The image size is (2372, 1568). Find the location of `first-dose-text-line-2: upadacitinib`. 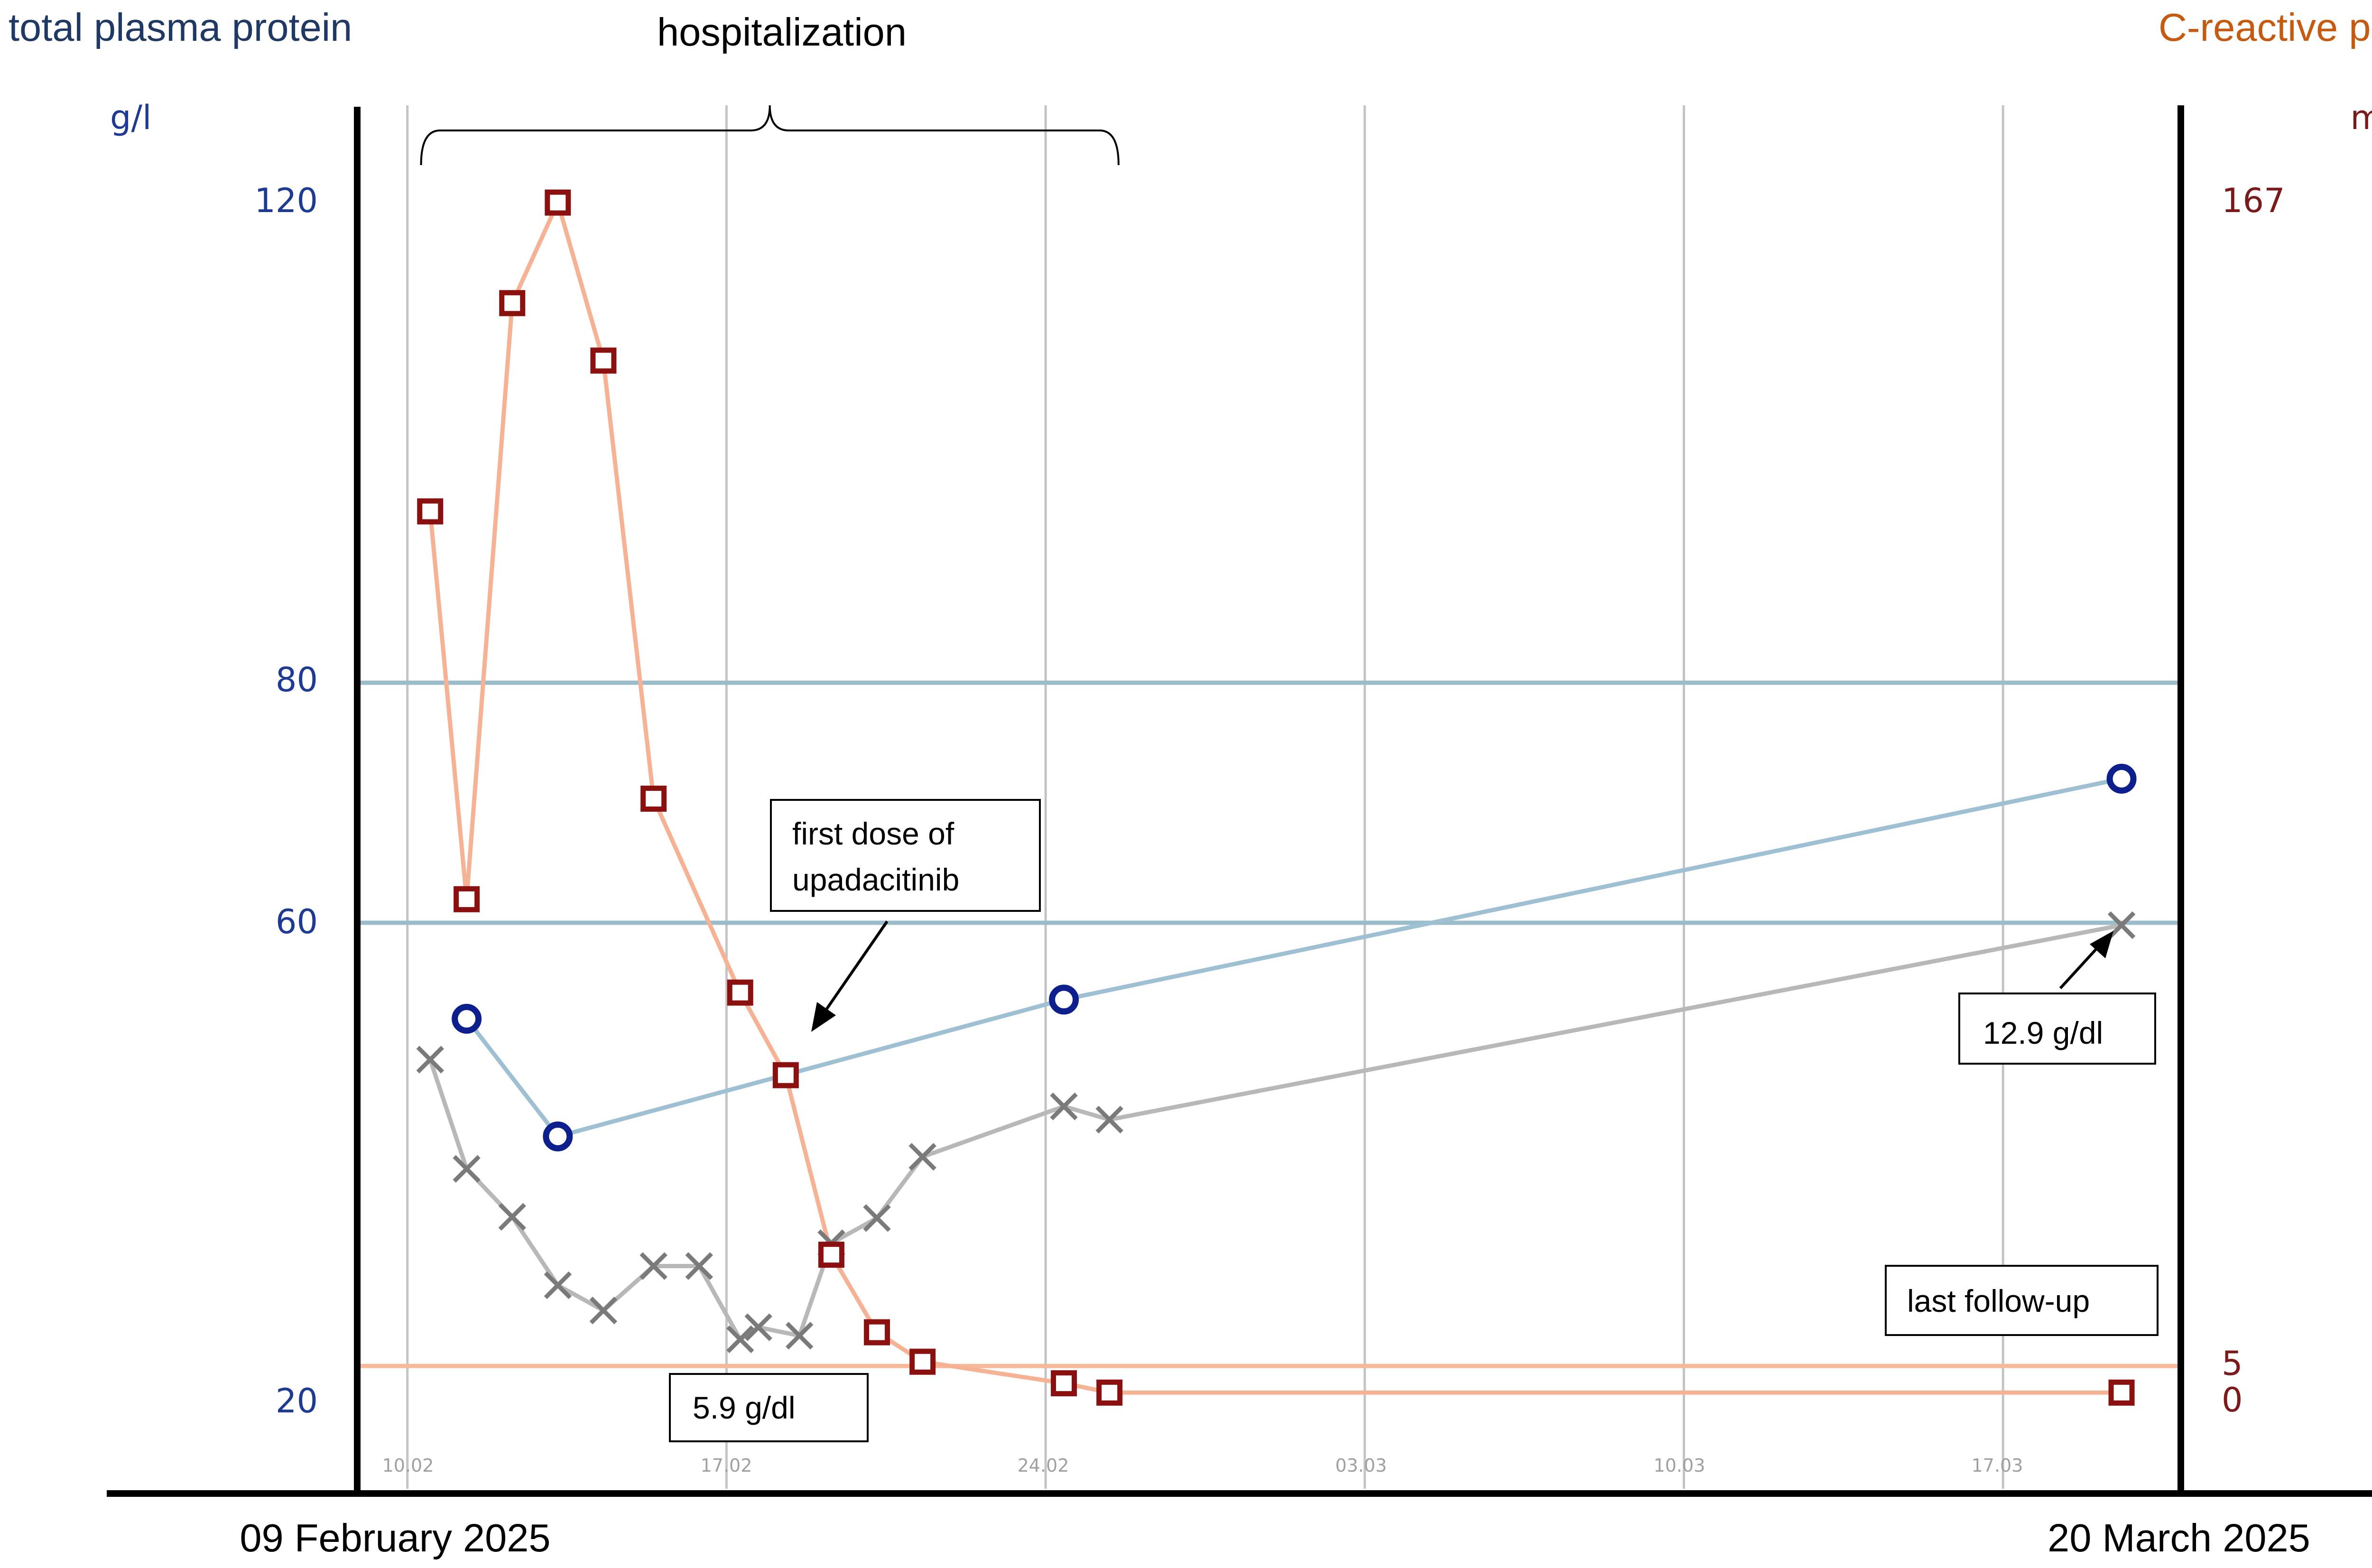

first-dose-text-line-2: upadacitinib is located at coordinates (875, 879).